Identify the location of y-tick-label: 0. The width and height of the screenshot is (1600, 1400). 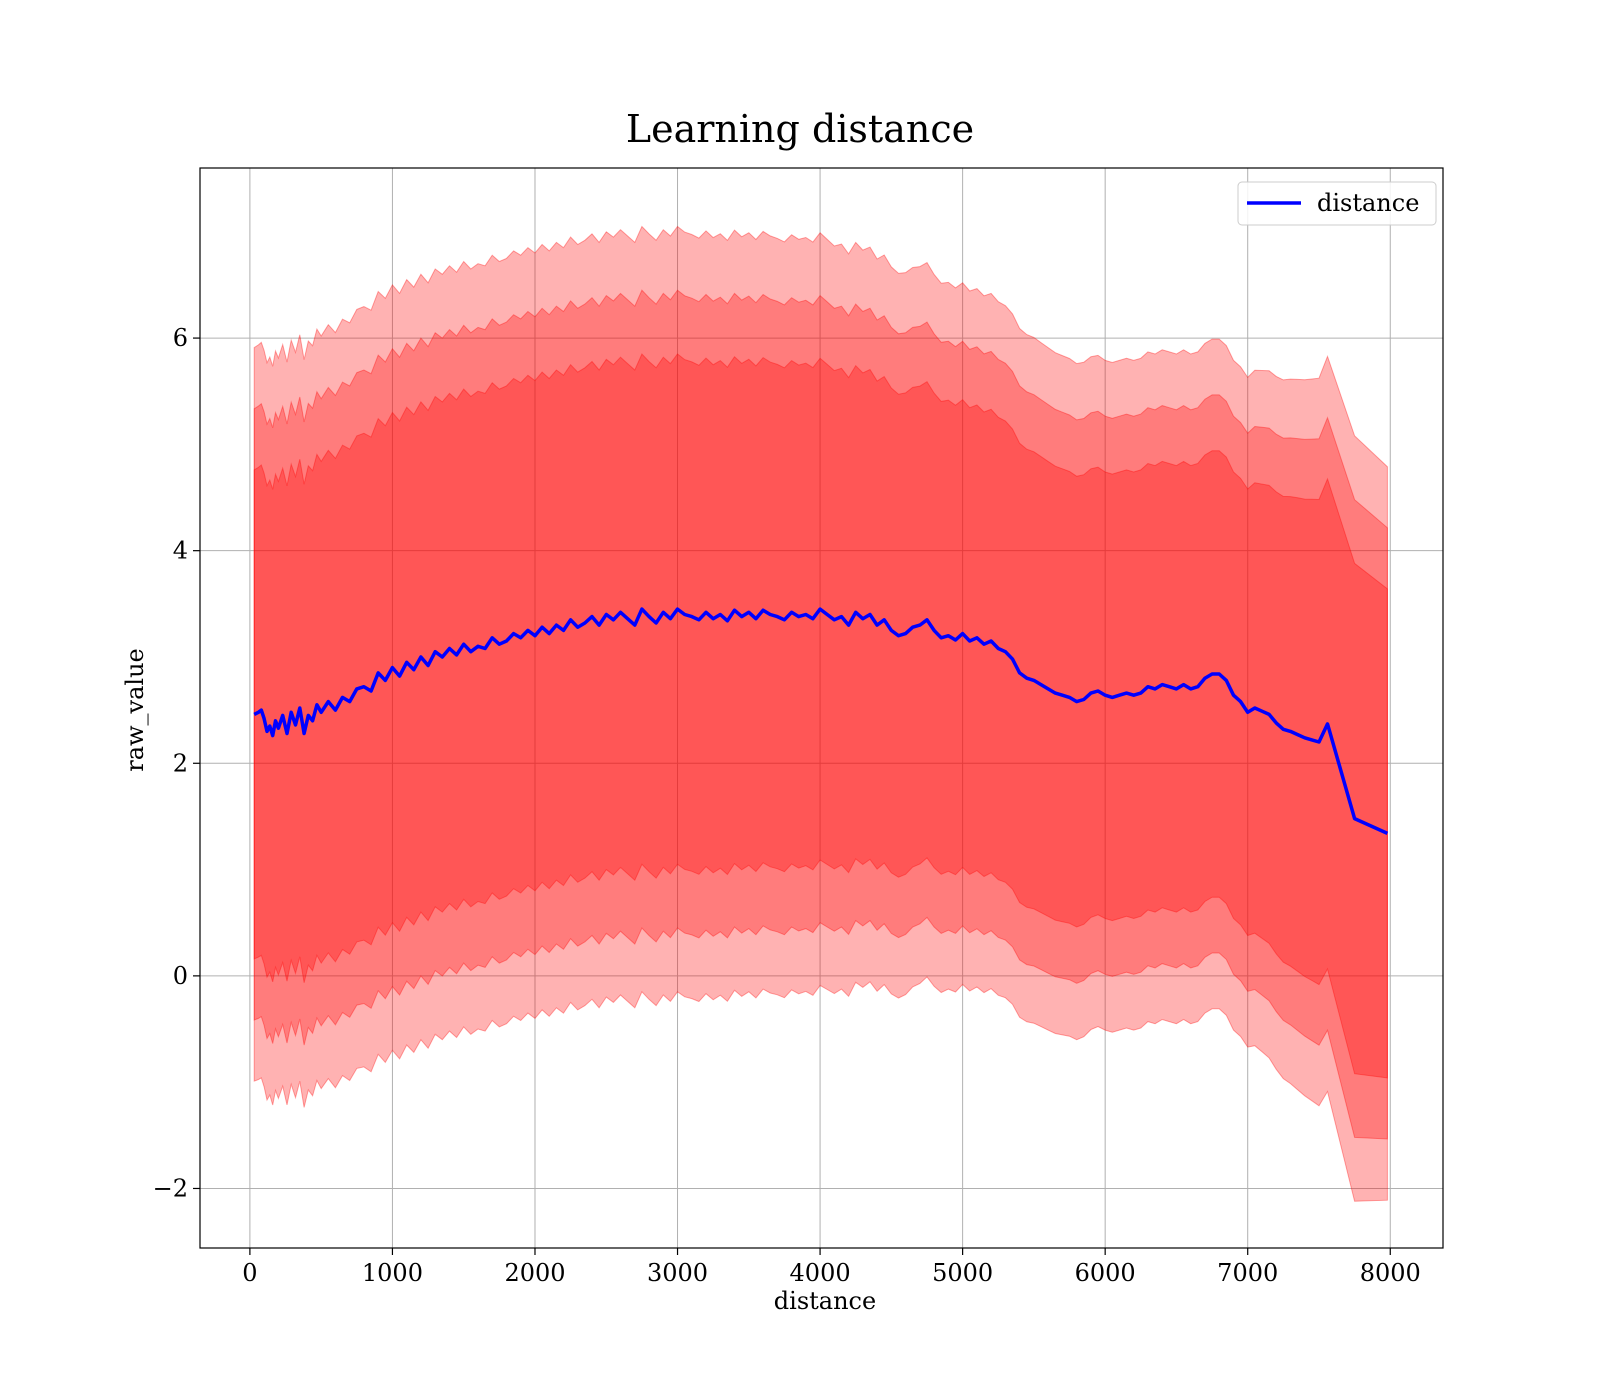
(180, 976).